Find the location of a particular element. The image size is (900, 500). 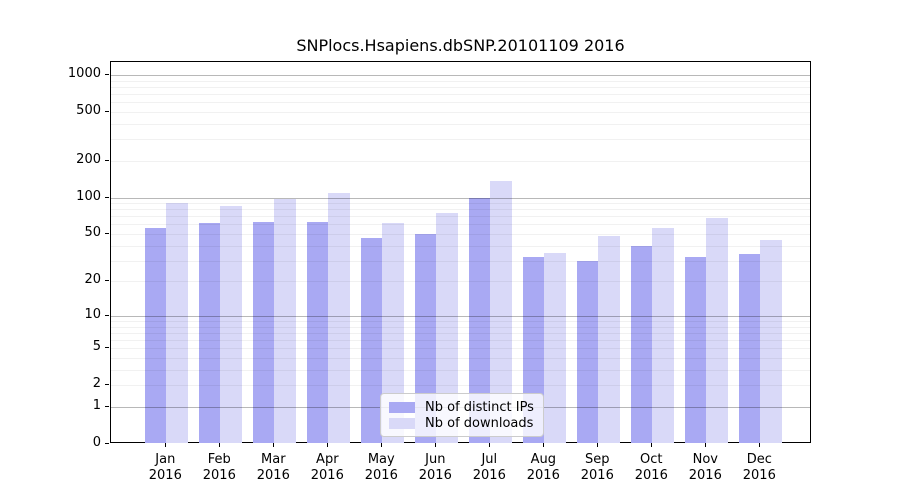

x-tick-label-oct: Oct 2016 is located at coordinates (651, 467).